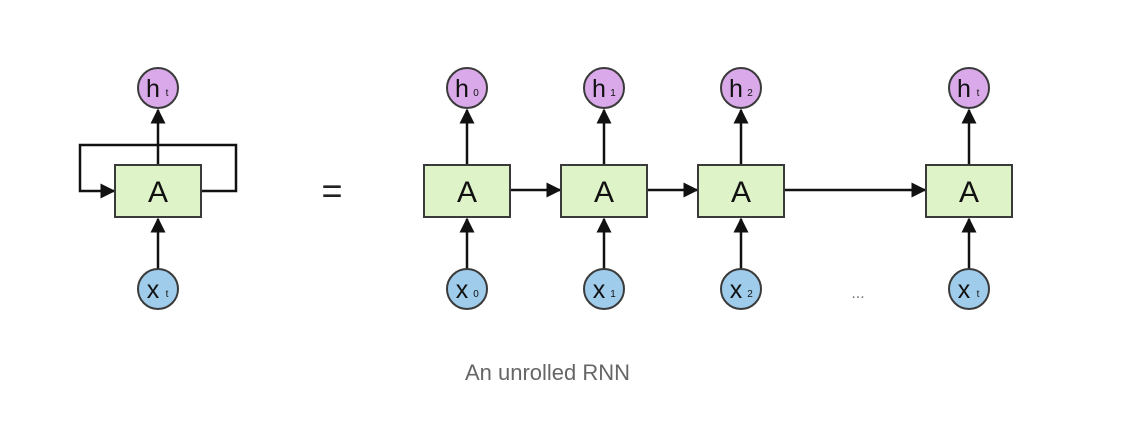 This screenshot has width=1135, height=422. Describe the element at coordinates (167, 93) in the screenshot. I see `rolled-hidden-node-subscript: t` at that location.